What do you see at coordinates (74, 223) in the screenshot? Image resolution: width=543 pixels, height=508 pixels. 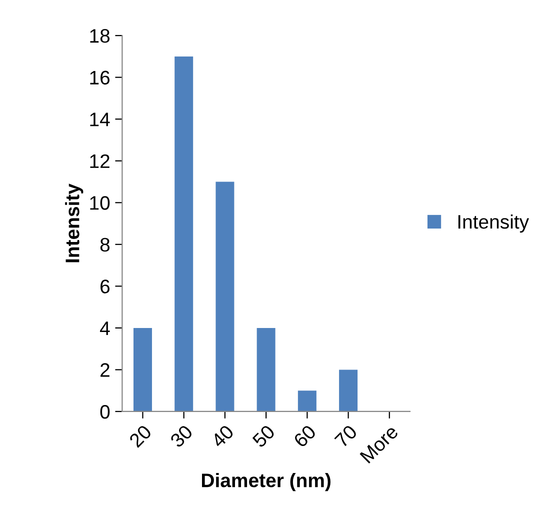 I see `y-axis-title: Intensity` at bounding box center [74, 223].